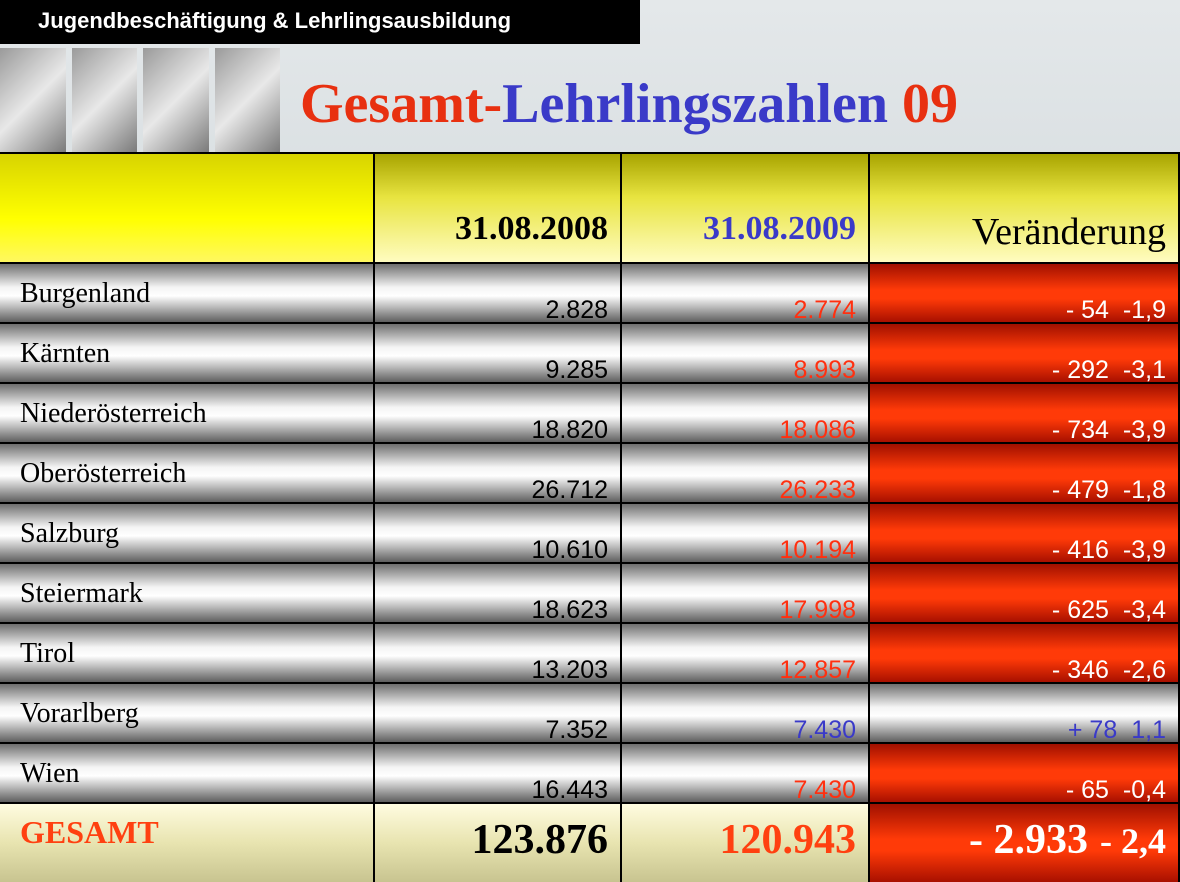  I want to click on change-value: + 78, so click(1092, 730).